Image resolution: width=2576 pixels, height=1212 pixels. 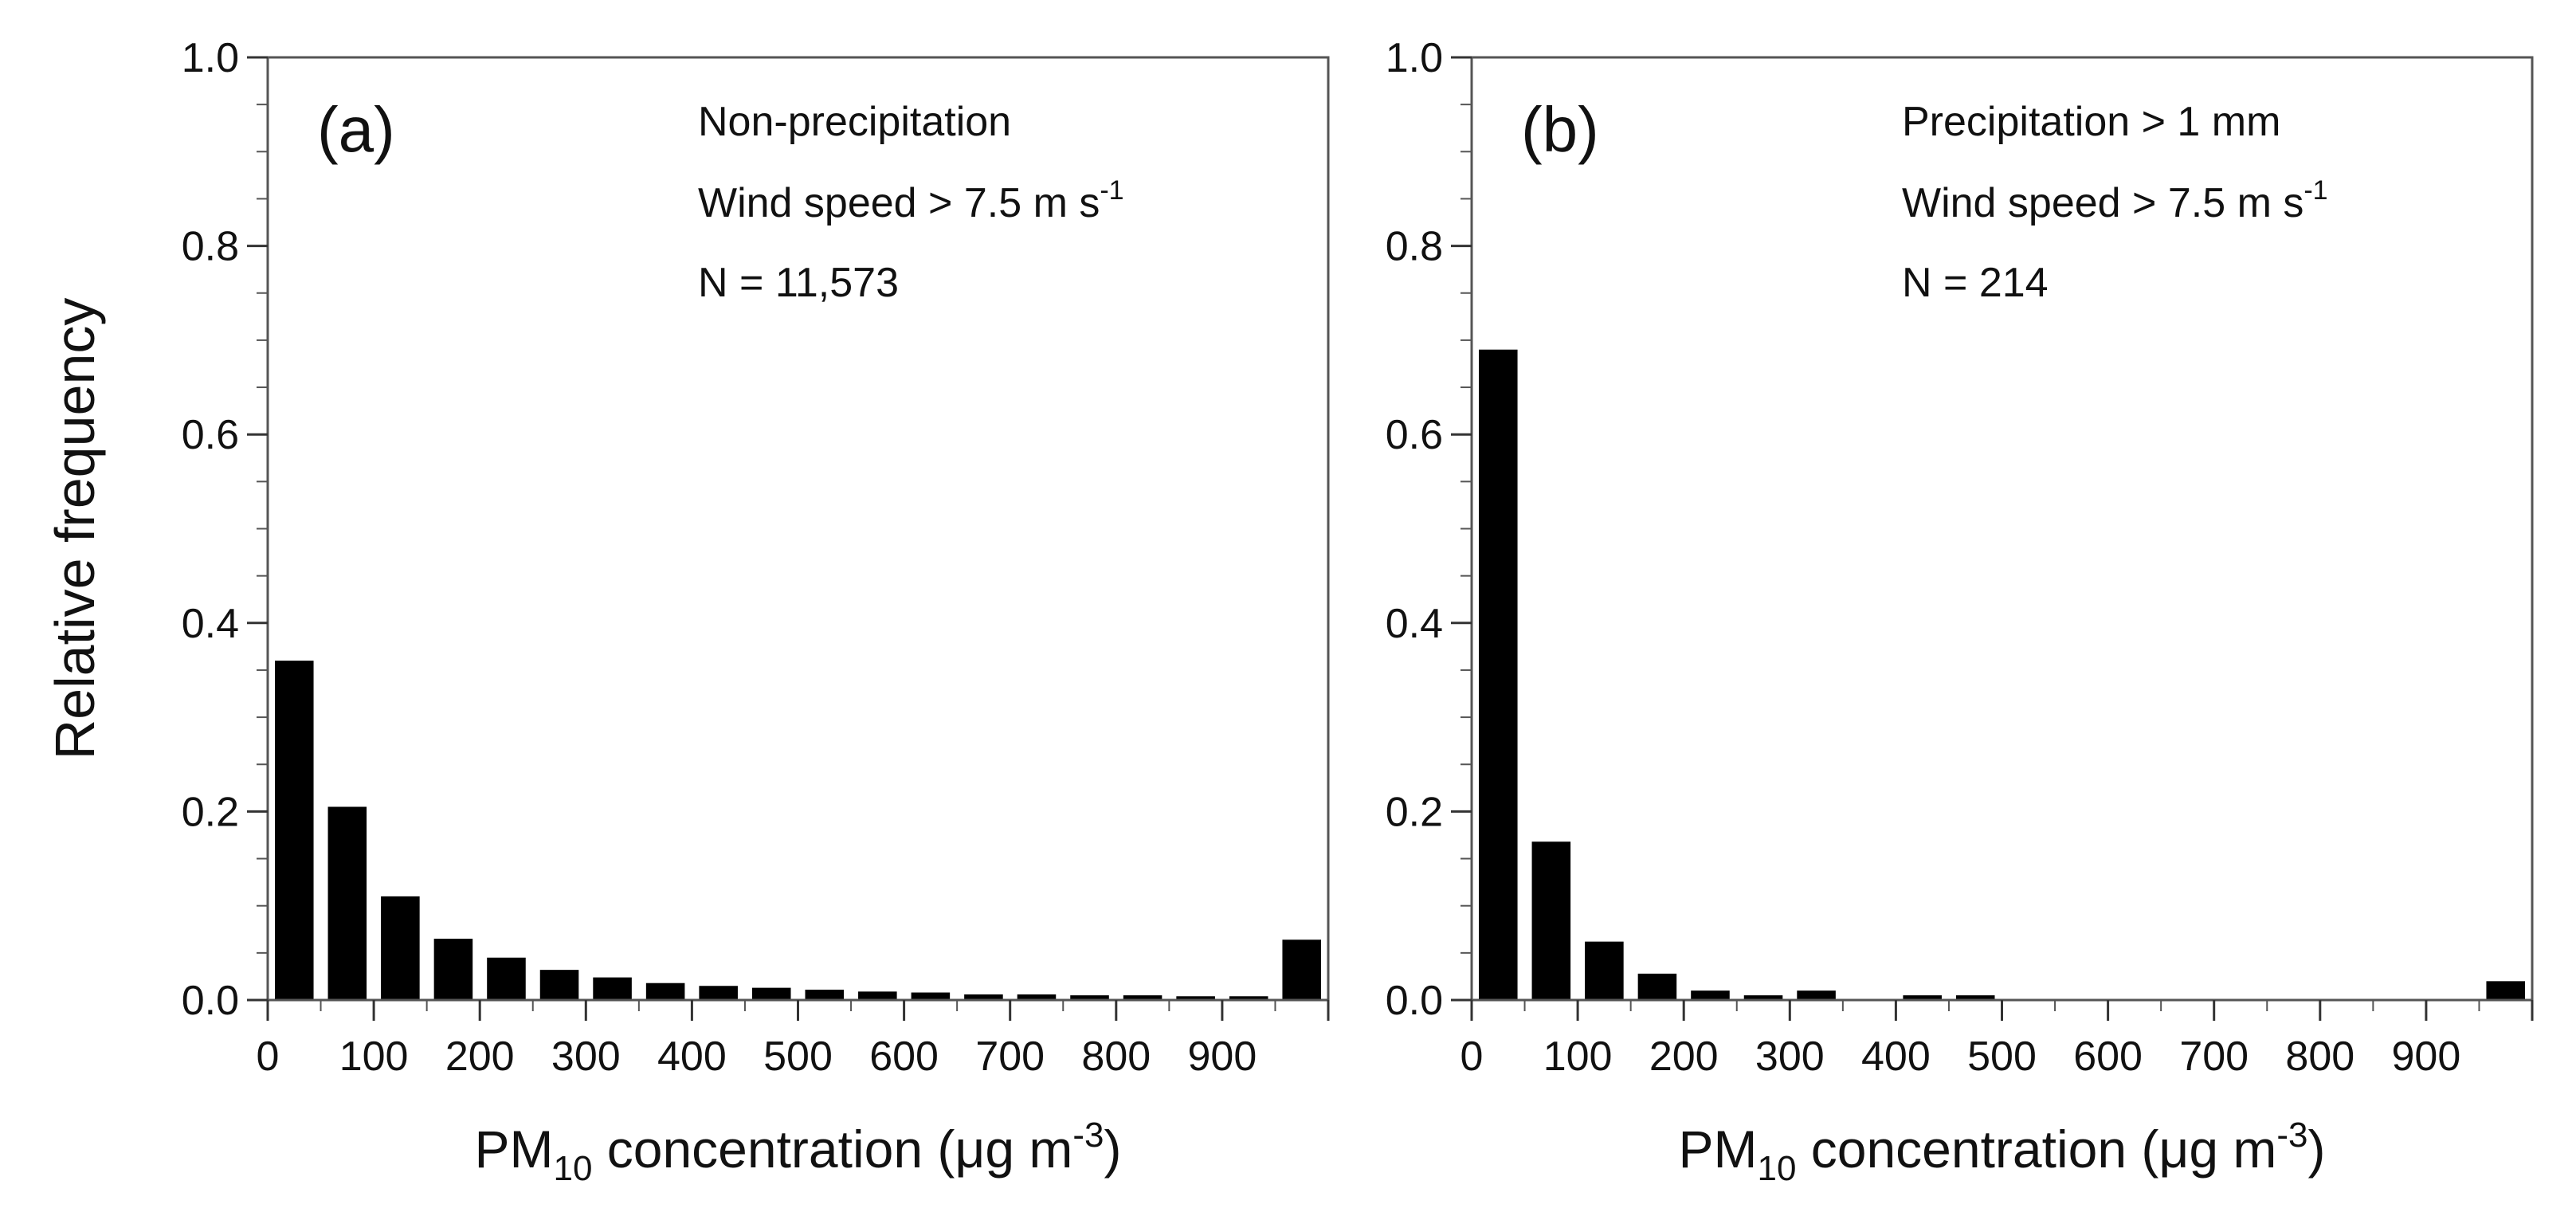 What do you see at coordinates (1560, 129) in the screenshot?
I see `panel-label: (b)` at bounding box center [1560, 129].